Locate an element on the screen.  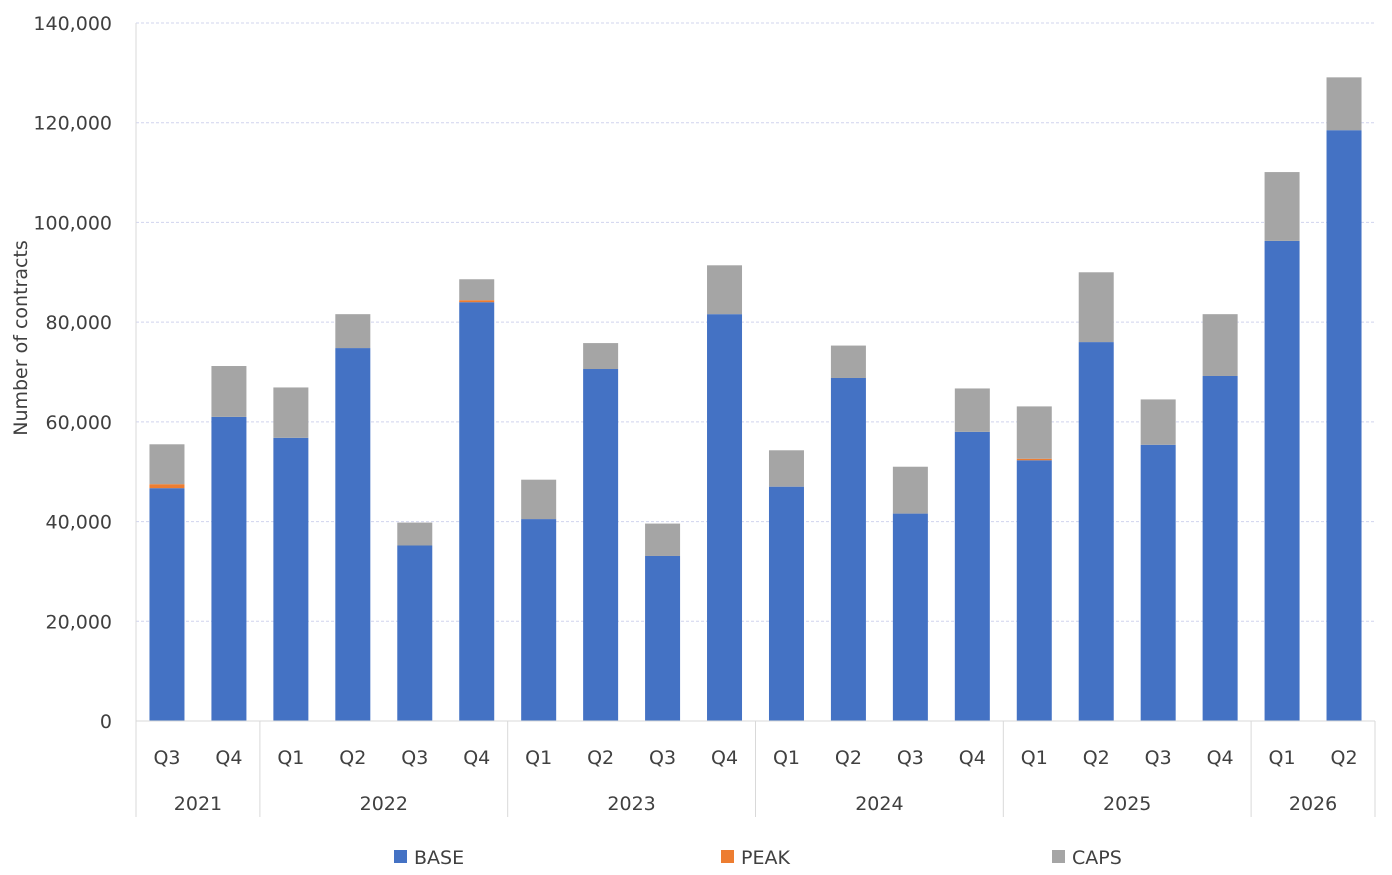
y-tick-label: 80,000 is located at coordinates (79, 323).